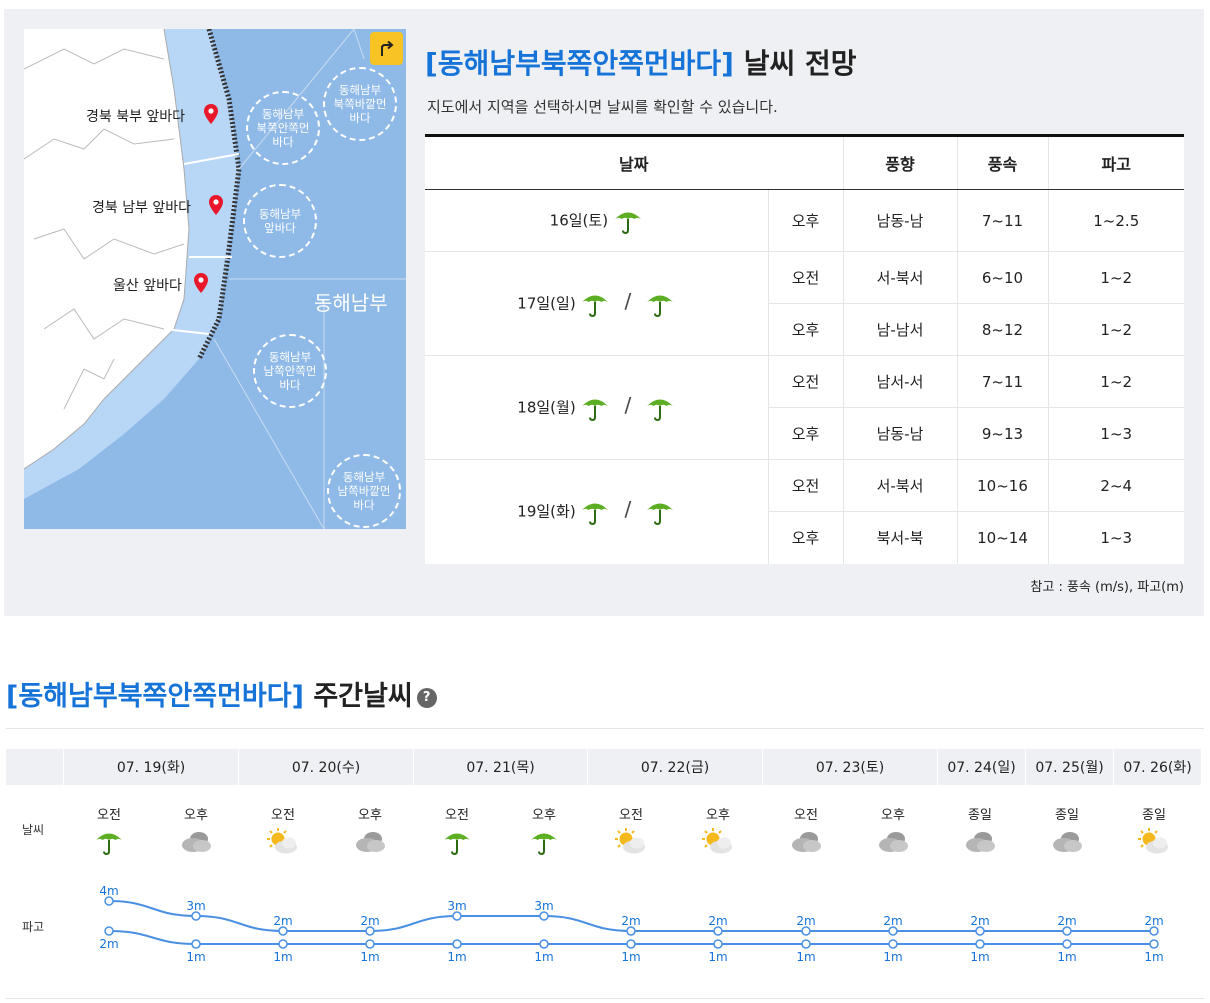 This screenshot has width=1210, height=1003. Describe the element at coordinates (899, 162) in the screenshot. I see `header-wind-dir: 풍향` at that location.